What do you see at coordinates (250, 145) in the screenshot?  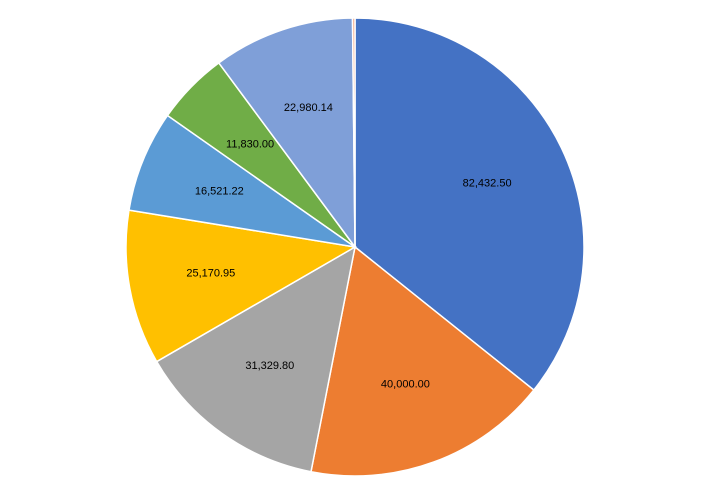 I see `data-label-slice-6: 11,830.00` at bounding box center [250, 145].